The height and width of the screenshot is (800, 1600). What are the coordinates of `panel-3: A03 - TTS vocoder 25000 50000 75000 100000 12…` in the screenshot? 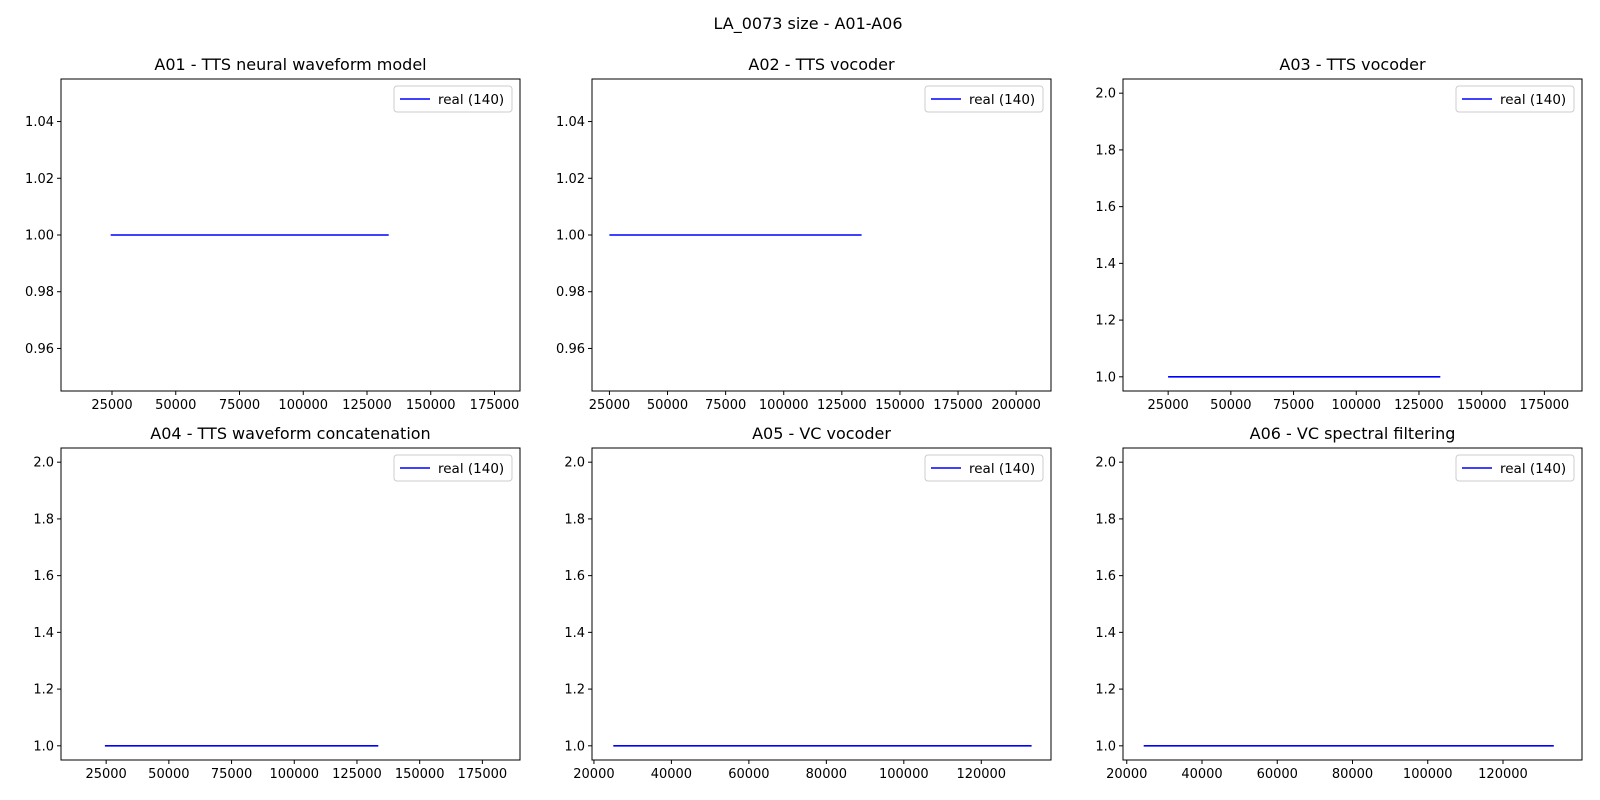 It's located at (1339, 234).